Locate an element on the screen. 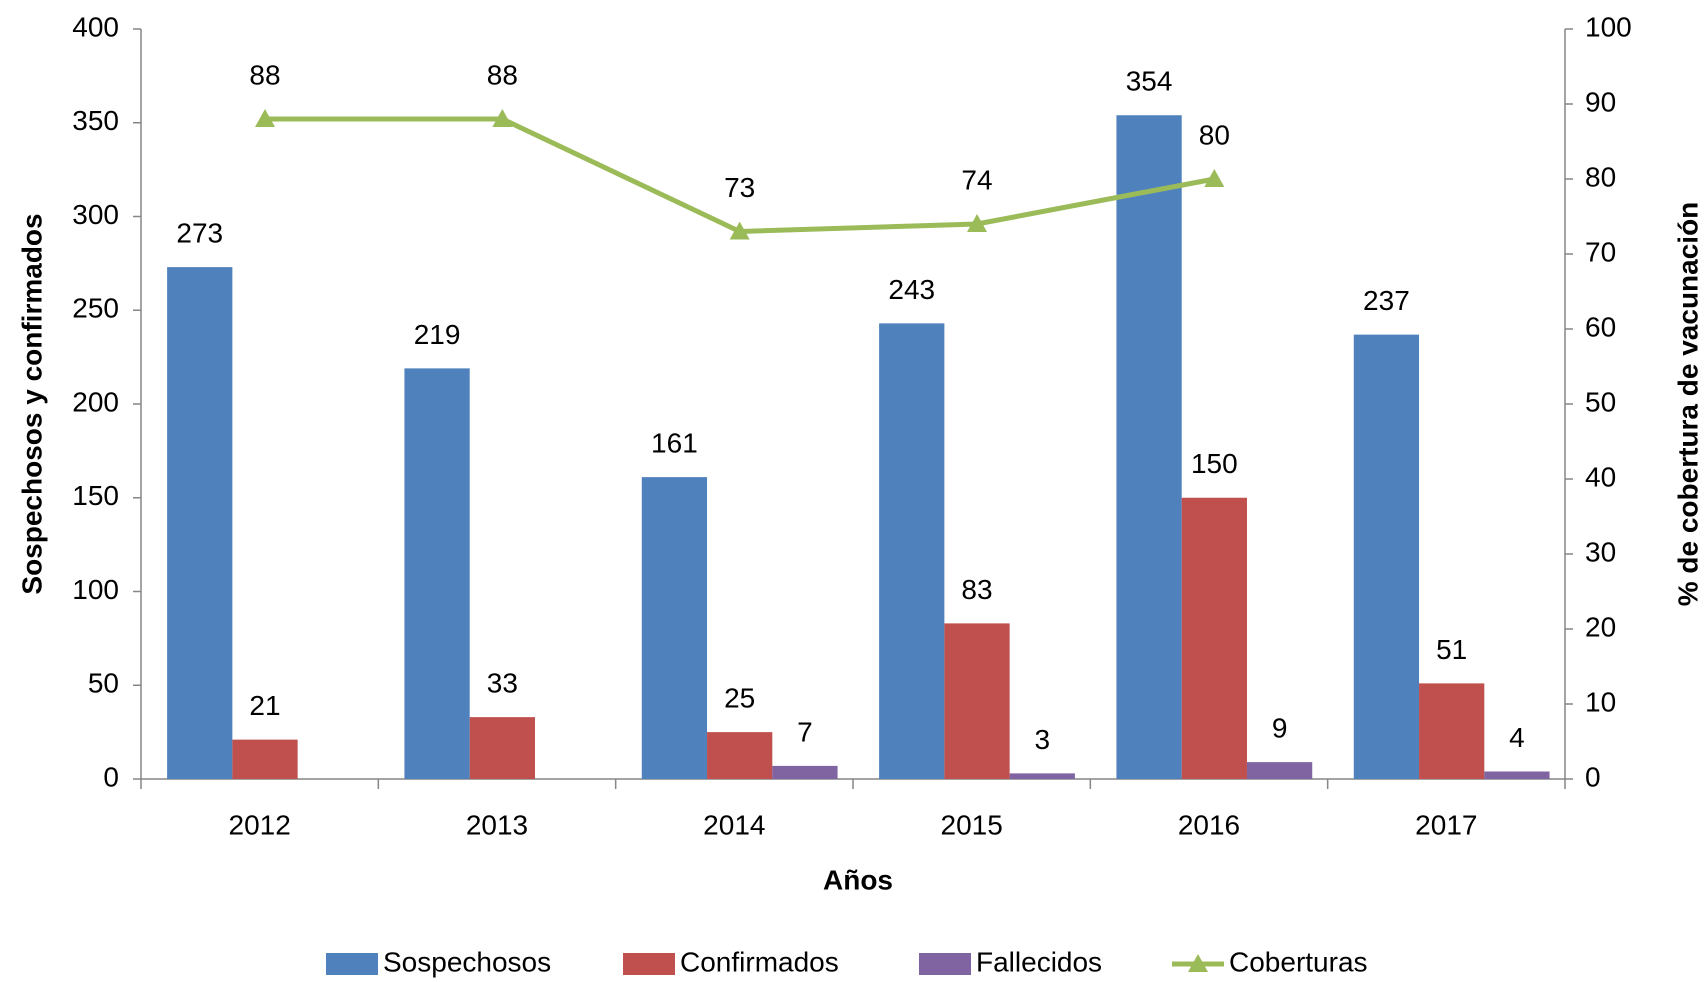  y-tick-label: 300 is located at coordinates (95, 214).